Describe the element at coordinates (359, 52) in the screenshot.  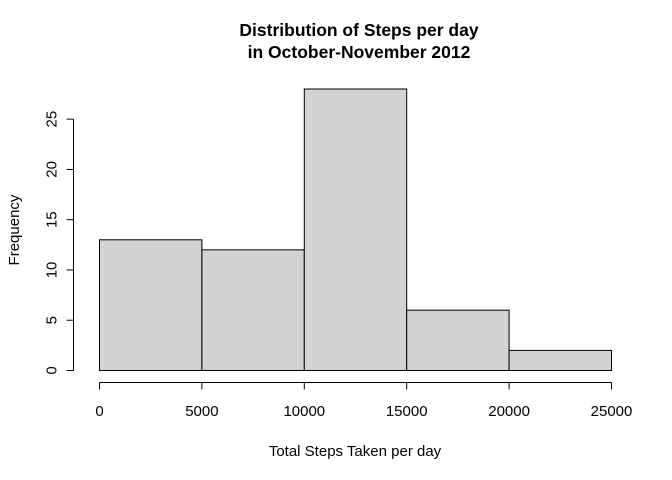
I see `chart-title-line-2: in October-November 2012` at that location.